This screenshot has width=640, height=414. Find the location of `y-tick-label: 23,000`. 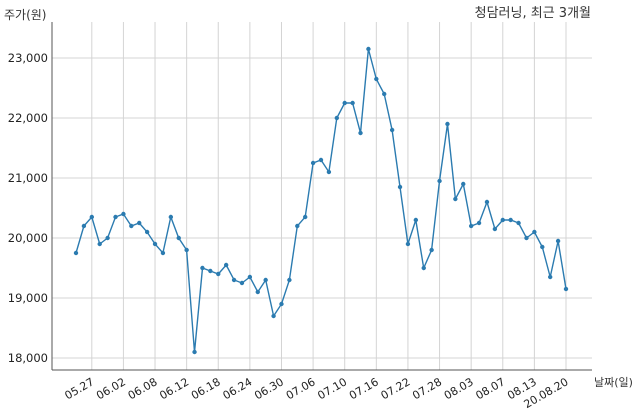

y-tick-label: 23,000 is located at coordinates (28, 58).